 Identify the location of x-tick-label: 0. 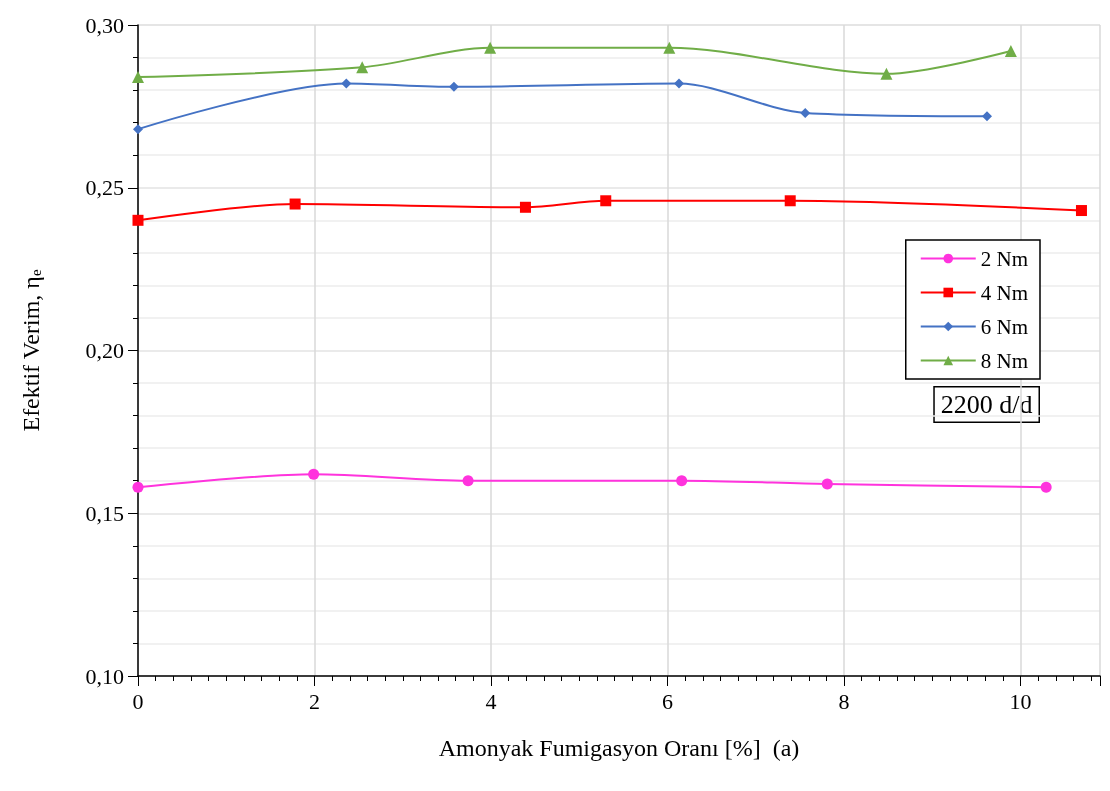
(138, 701).